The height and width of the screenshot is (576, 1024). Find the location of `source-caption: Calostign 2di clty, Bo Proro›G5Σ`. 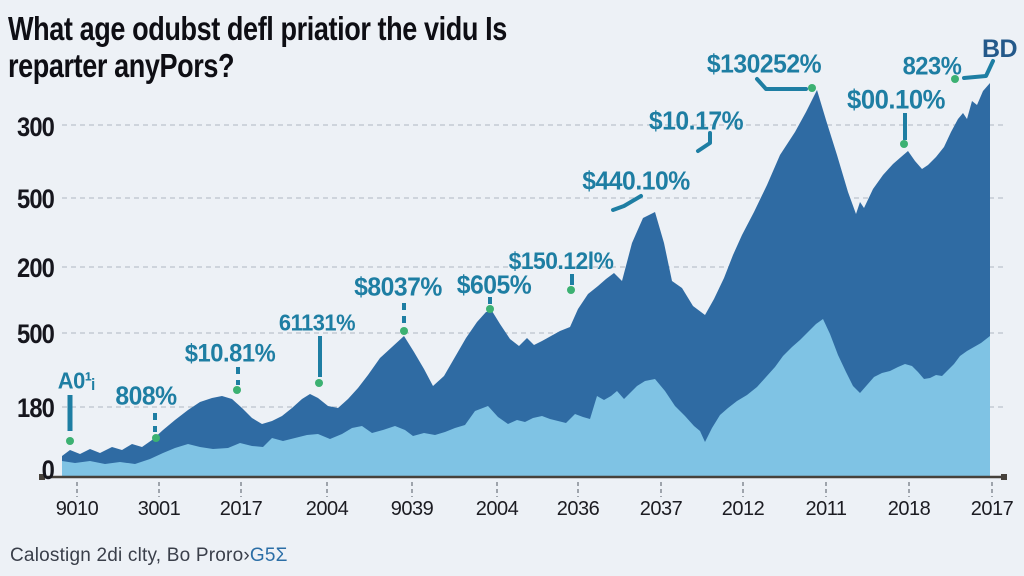

source-caption: Calostign 2di clty, Bo Proro›G5Σ is located at coordinates (149, 556).